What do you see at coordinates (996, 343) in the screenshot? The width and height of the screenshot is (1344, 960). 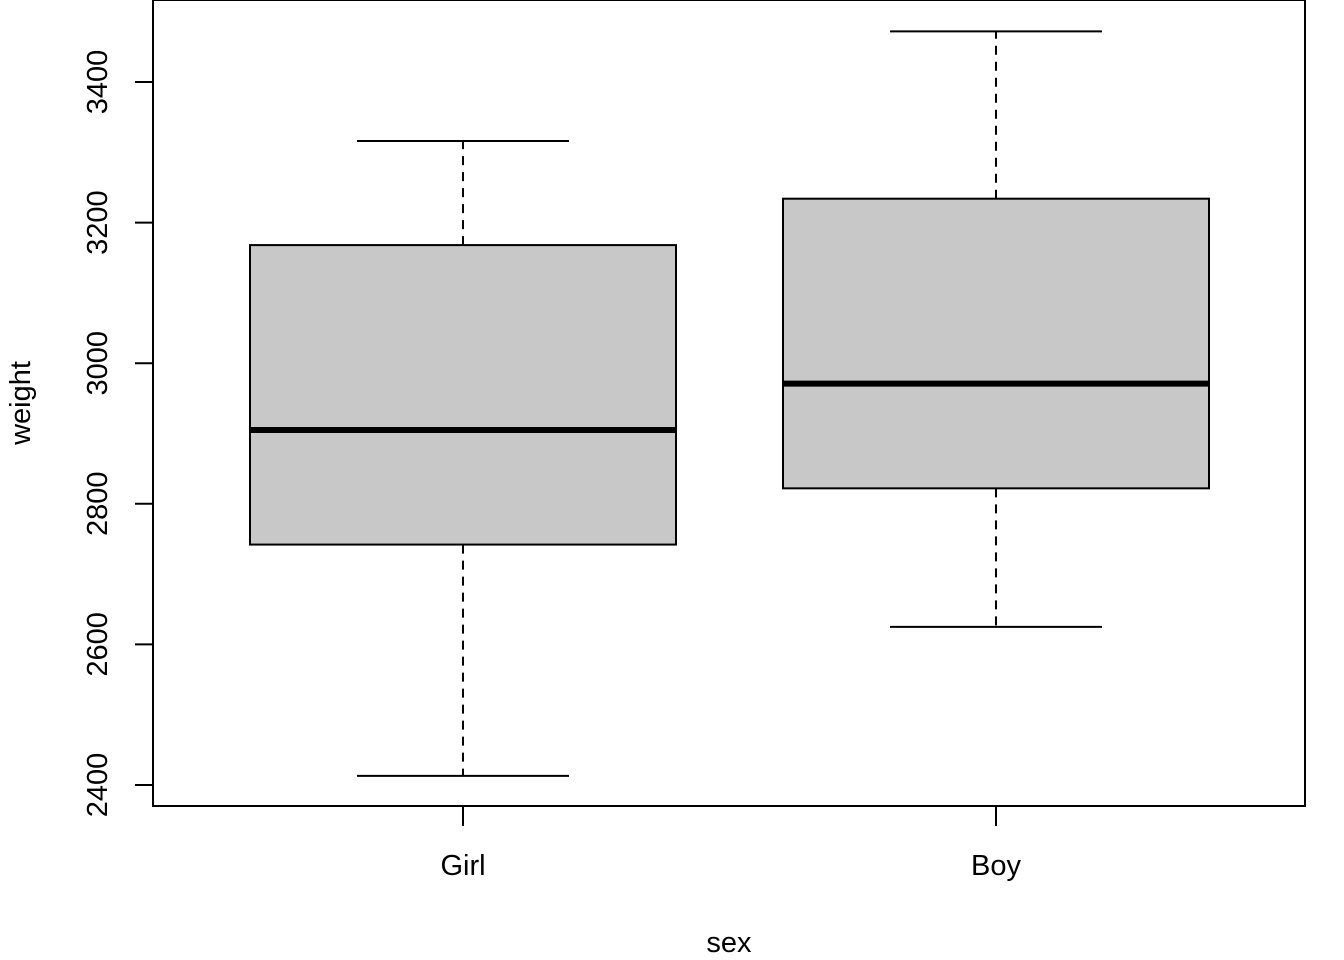 I see `iqr-box-boy` at bounding box center [996, 343].